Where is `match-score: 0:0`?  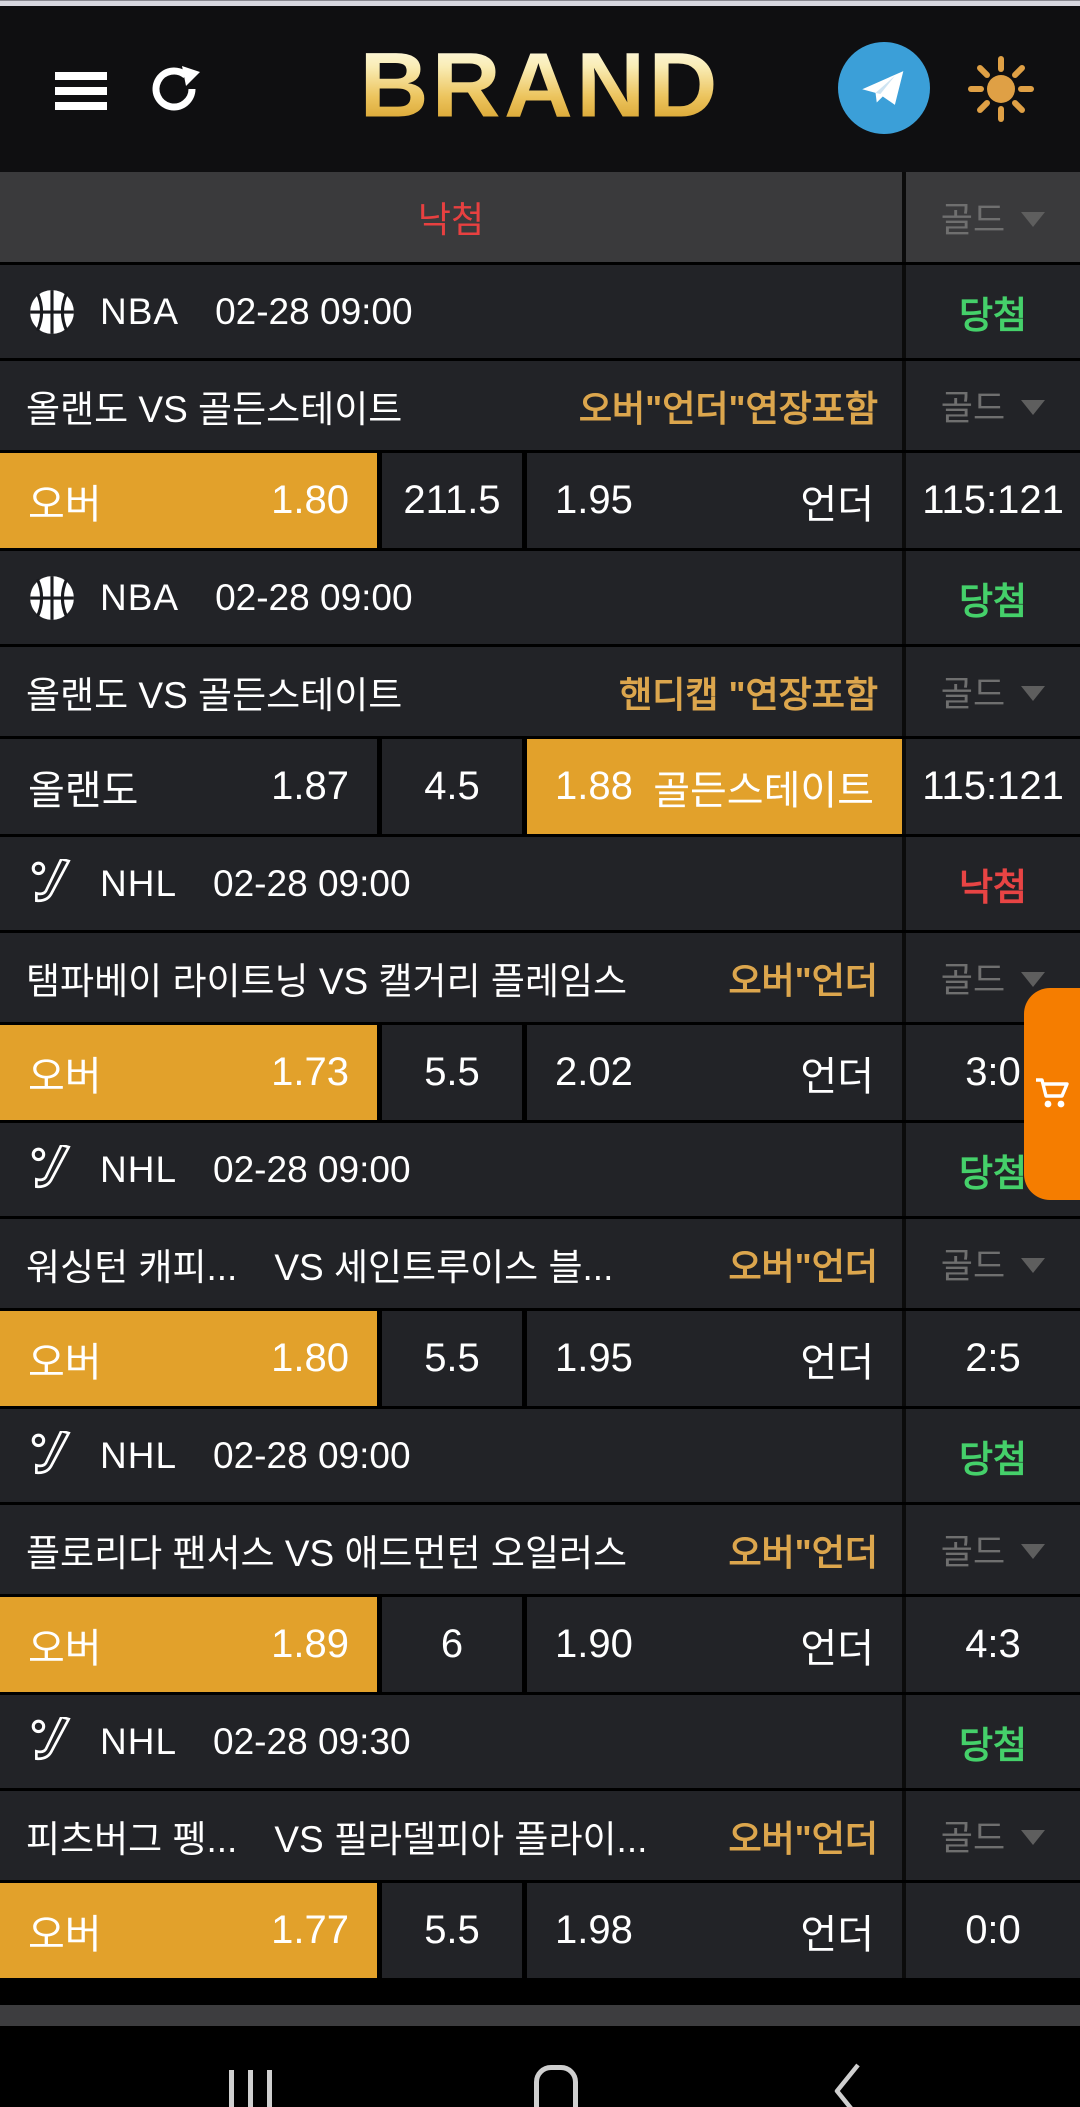 match-score: 0:0 is located at coordinates (993, 1930).